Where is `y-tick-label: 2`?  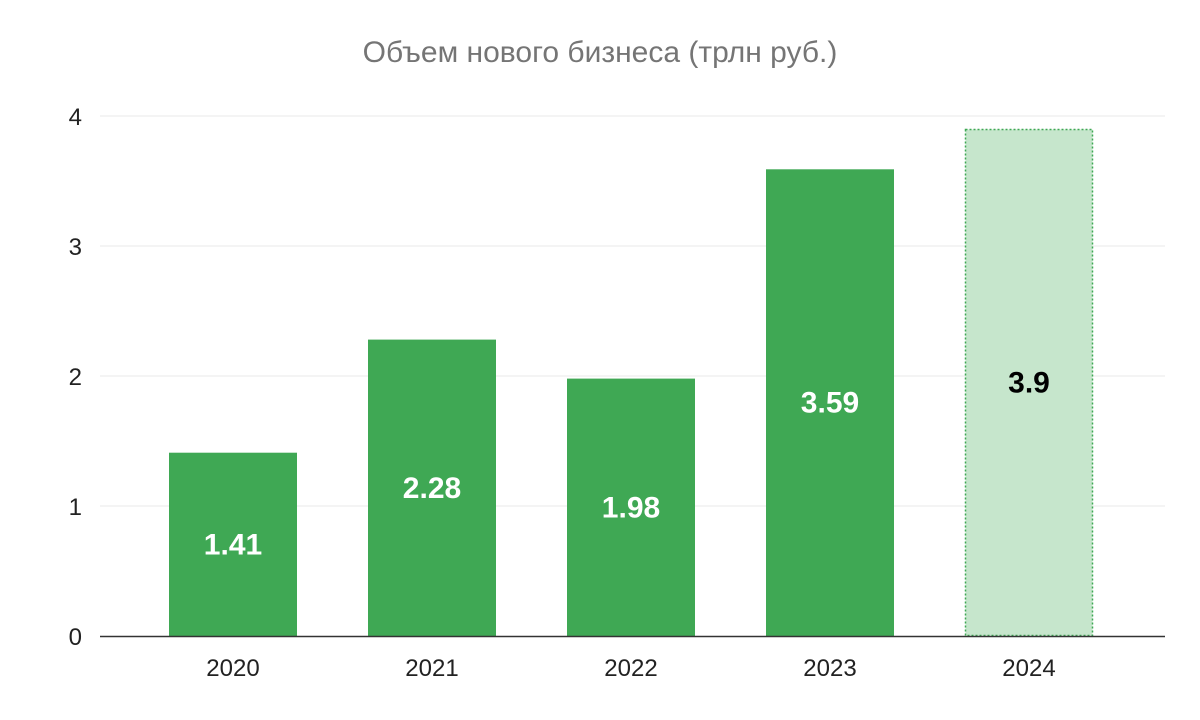 y-tick-label: 2 is located at coordinates (75, 377).